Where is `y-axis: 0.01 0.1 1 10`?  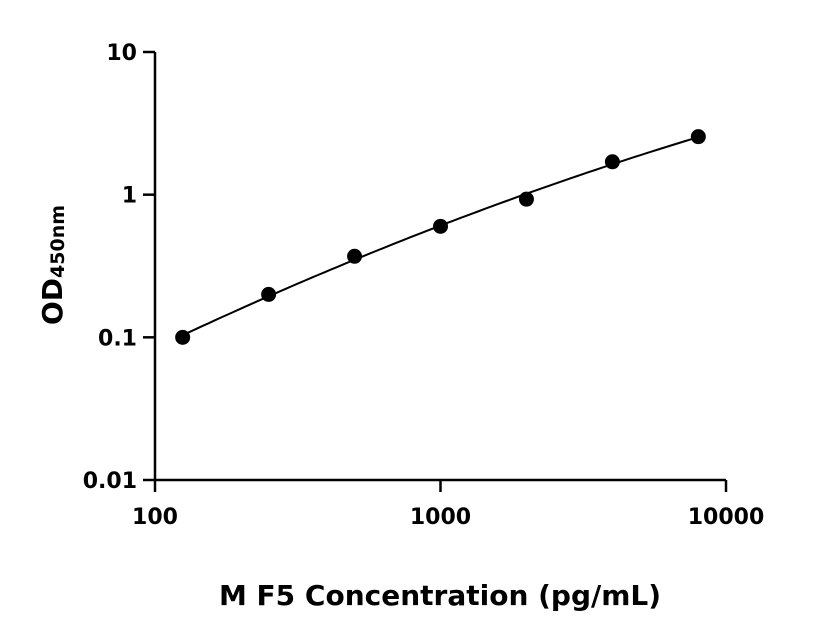 y-axis: 0.01 0.1 1 10 is located at coordinates (120, 267).